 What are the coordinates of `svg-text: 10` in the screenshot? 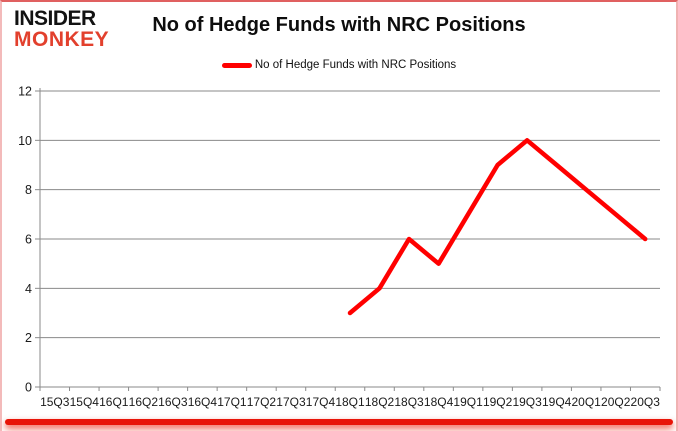 It's located at (25, 141).